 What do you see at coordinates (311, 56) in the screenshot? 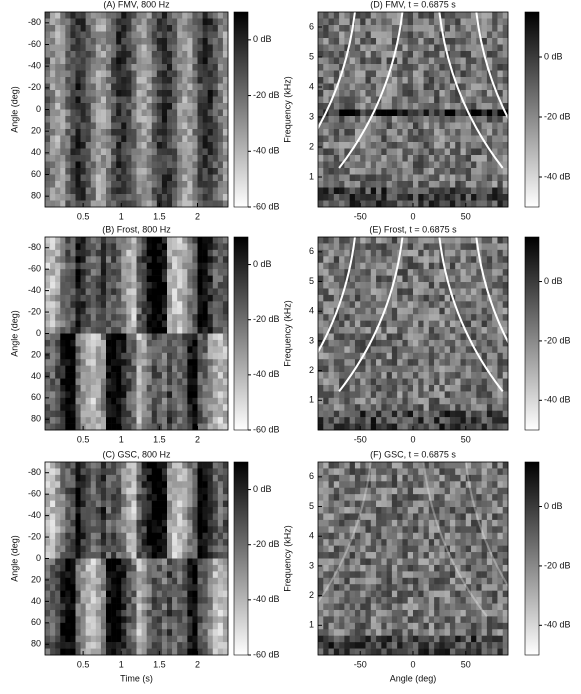
I see `y-tick-label: 5` at bounding box center [311, 56].